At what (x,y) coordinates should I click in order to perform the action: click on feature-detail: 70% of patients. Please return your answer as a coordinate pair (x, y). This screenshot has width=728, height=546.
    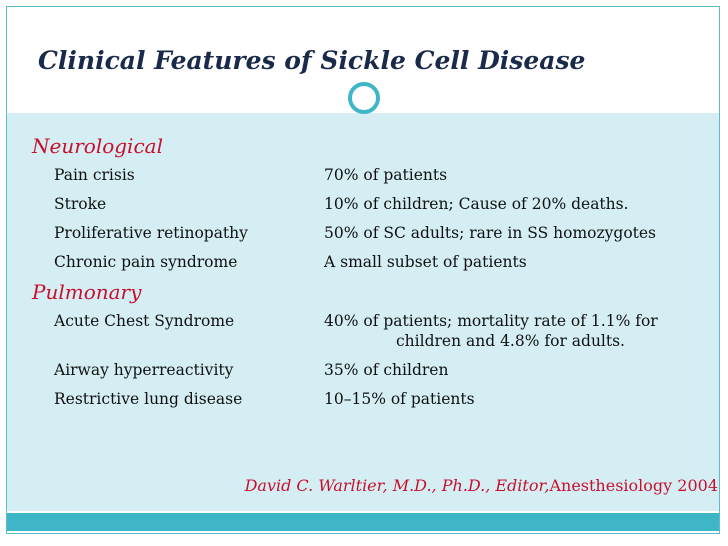
    Looking at the image, I should click on (523, 175).